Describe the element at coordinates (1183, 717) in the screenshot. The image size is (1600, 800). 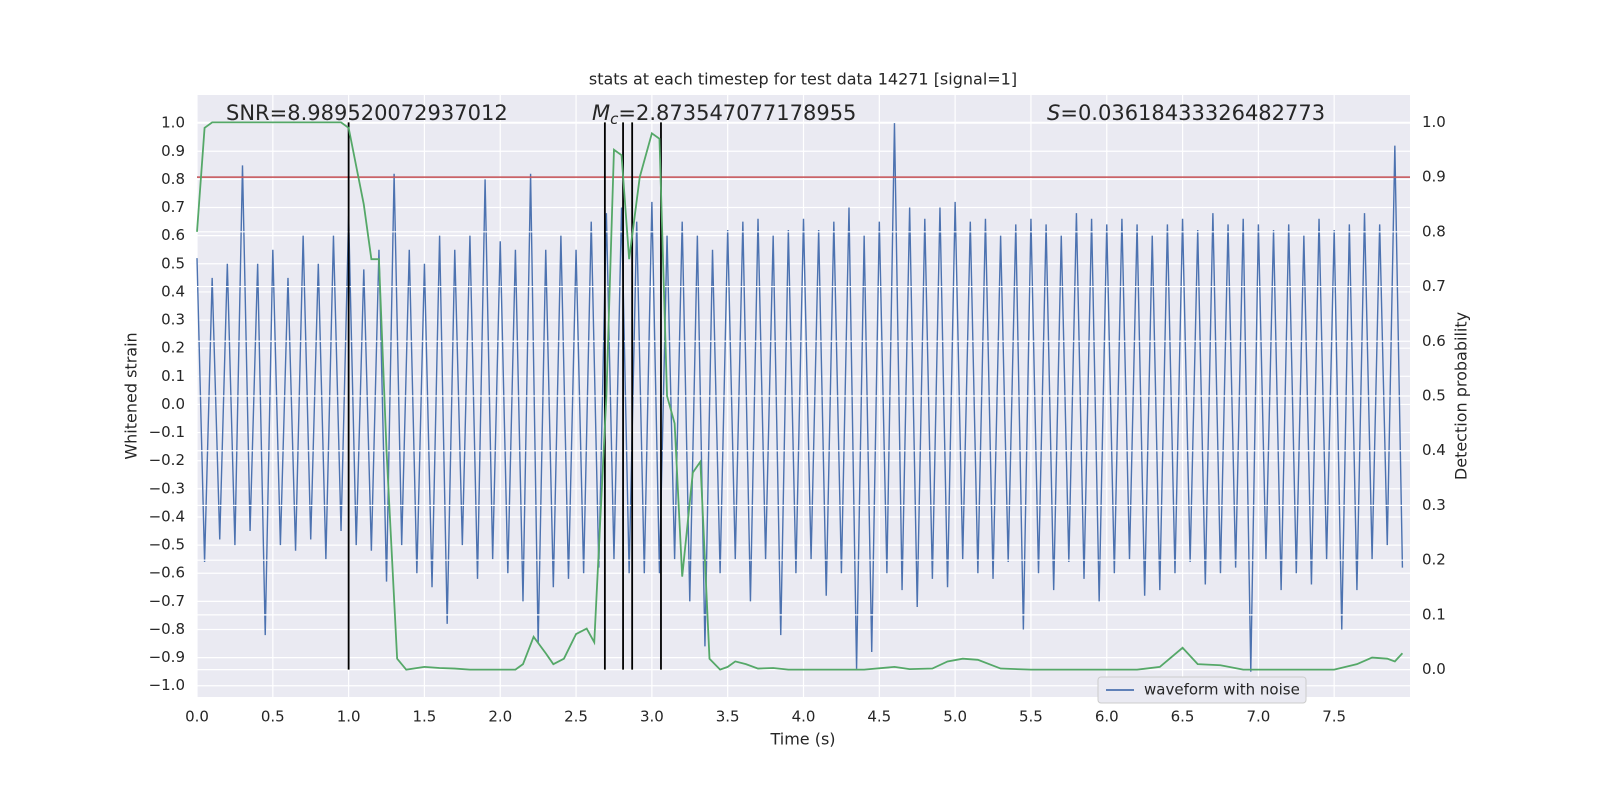
I see `x-tick-label: 6.5` at that location.